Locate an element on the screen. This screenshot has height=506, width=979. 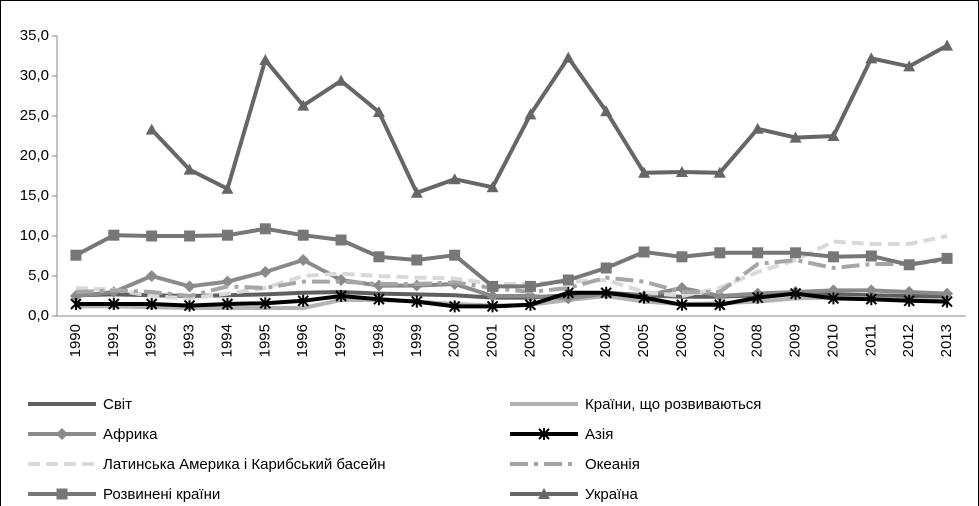
x-tick-label: 1997 is located at coordinates (340, 340).